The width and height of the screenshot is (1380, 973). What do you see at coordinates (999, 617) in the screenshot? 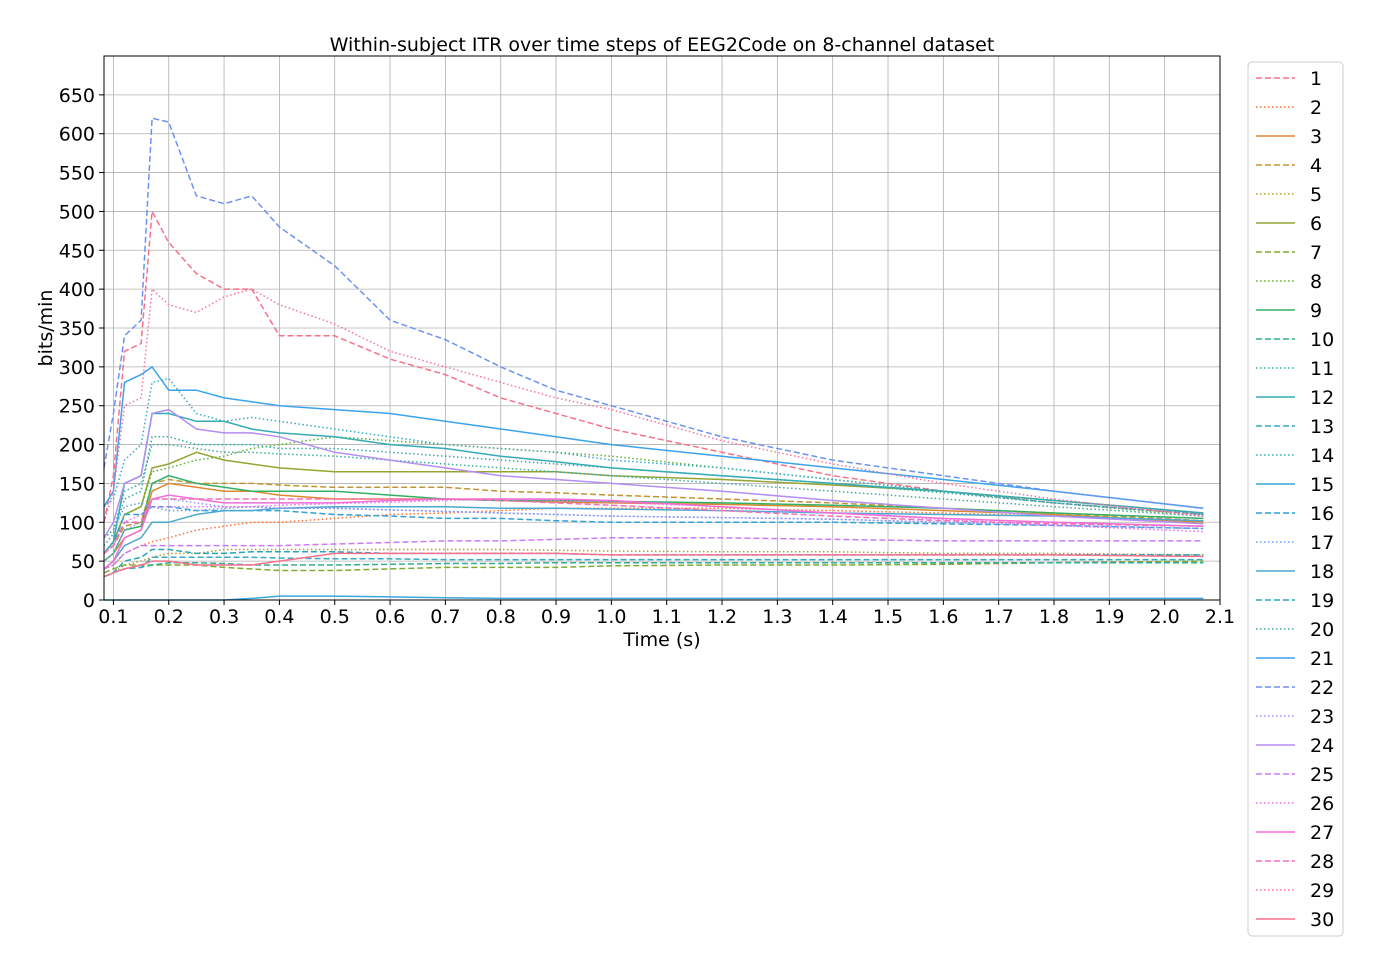
I see `x-tick-label: 1.7` at bounding box center [999, 617].